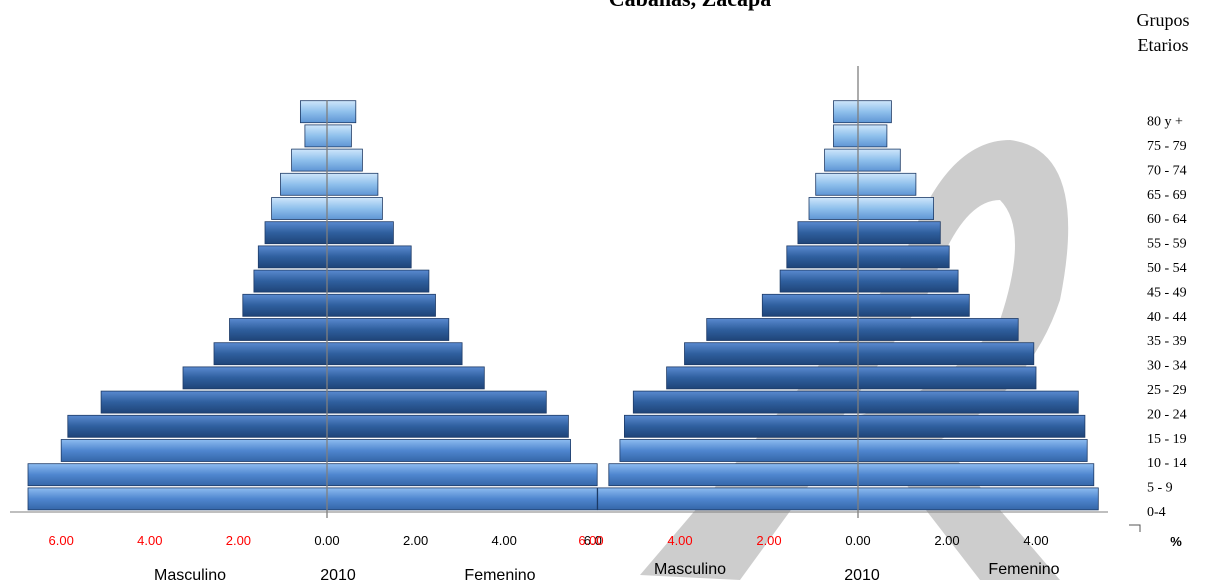 The width and height of the screenshot is (1206, 583). What do you see at coordinates (1167, 146) in the screenshot?
I see `age-group-label: 75 - 79` at bounding box center [1167, 146].